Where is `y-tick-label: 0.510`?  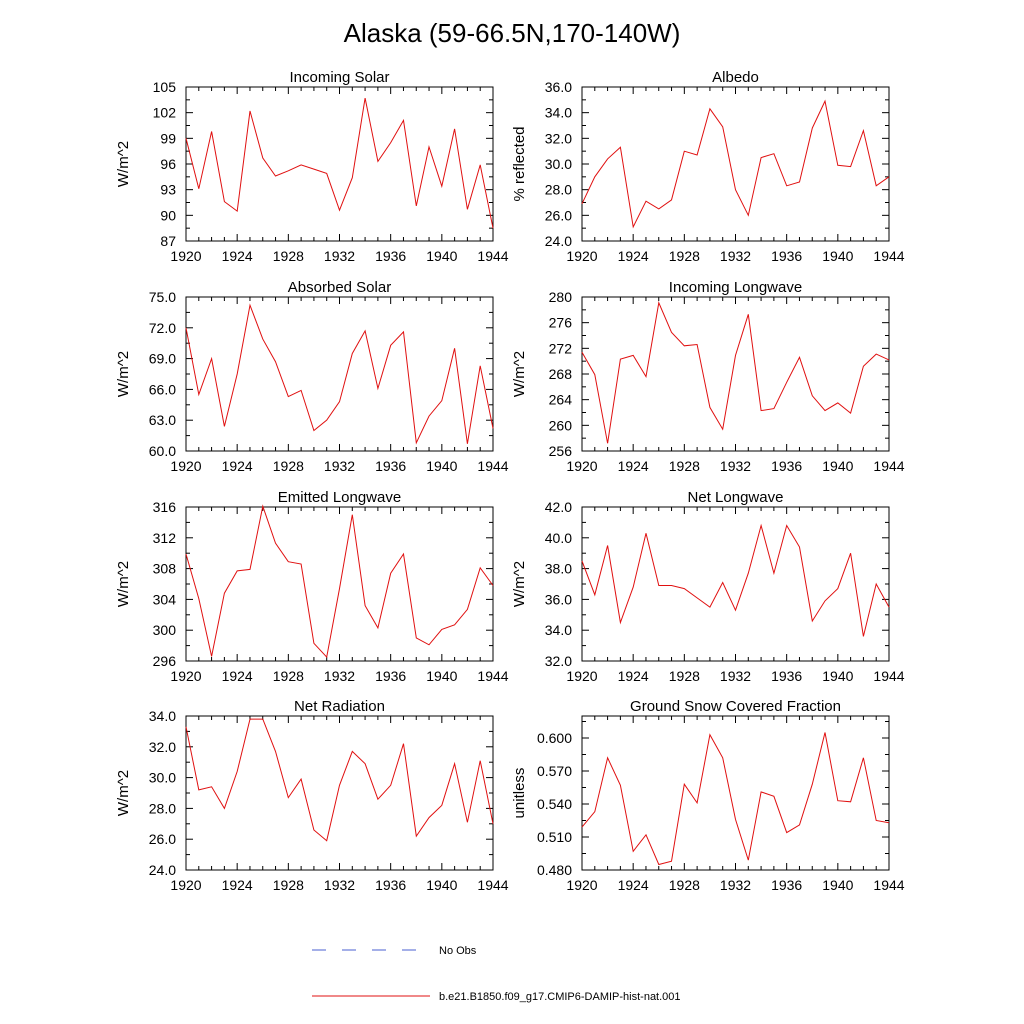
y-tick-label: 0.510 is located at coordinates (554, 837).